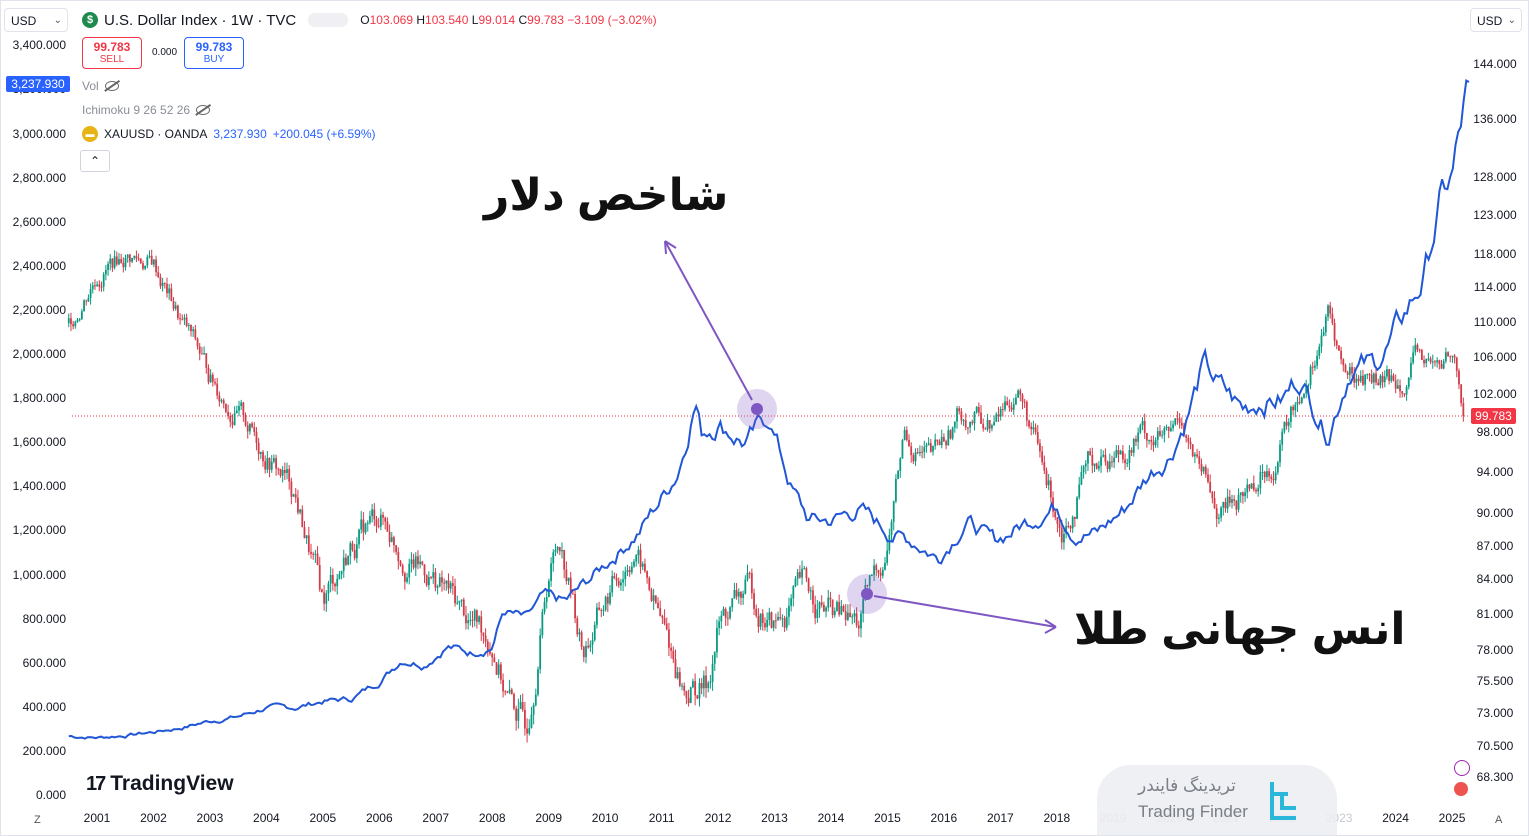 Image resolution: width=1529 pixels, height=836 pixels. Describe the element at coordinates (1495, 322) in the screenshot. I see `right-axis-tick: 110.000` at that location.